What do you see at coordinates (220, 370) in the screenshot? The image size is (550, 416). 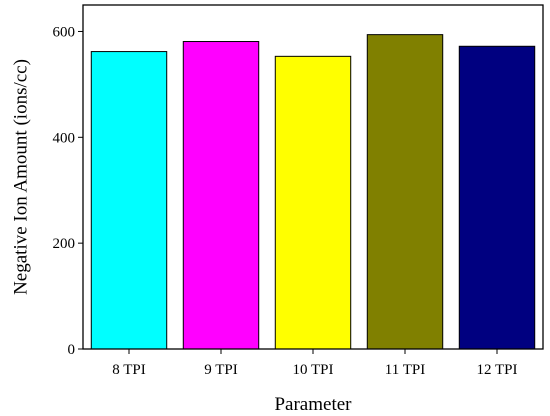 I see `x-tick-label: 9 TPI` at bounding box center [220, 370].